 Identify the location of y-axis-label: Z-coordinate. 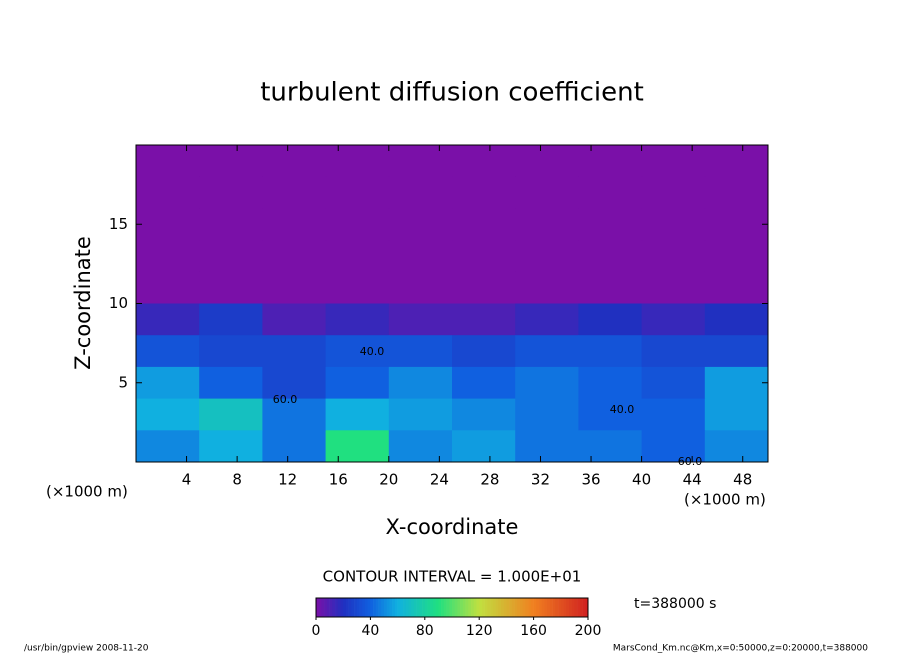
(83, 303).